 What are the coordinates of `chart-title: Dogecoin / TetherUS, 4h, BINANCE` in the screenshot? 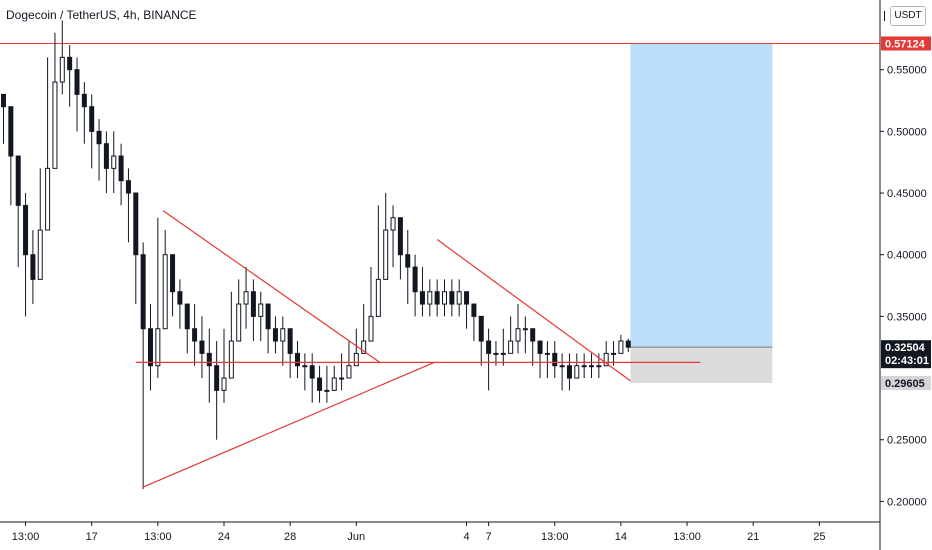 It's located at (101, 15).